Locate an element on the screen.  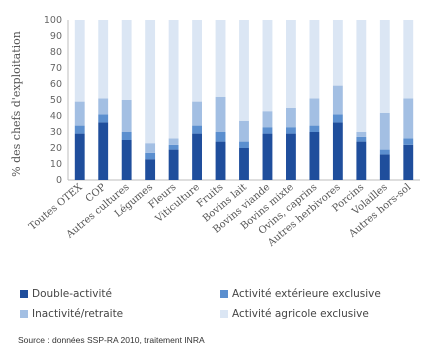
y-axis-label: % des chefs d'exploitation is located at coordinates (16, 104).